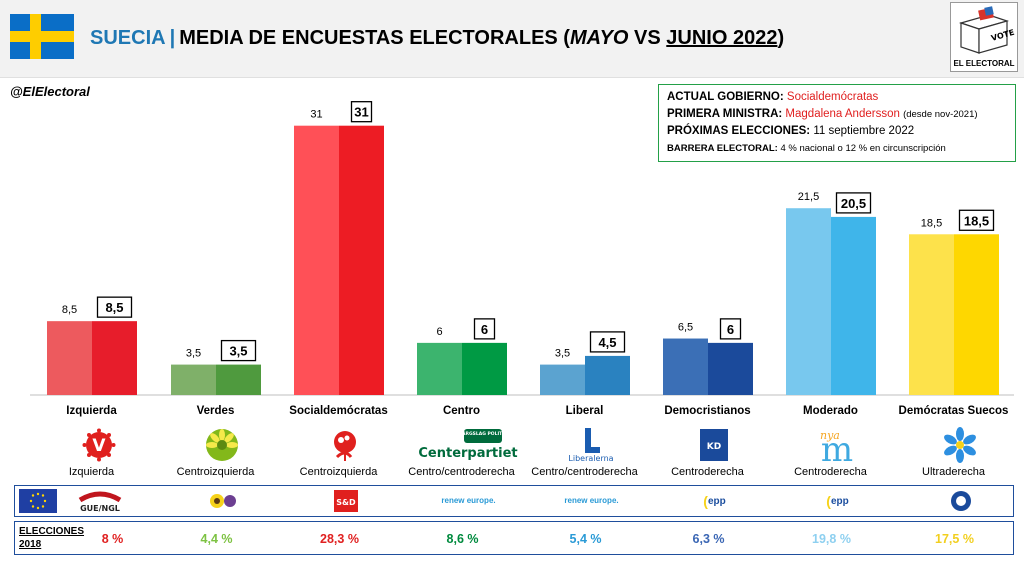  Describe the element at coordinates (954, 539) in the screenshot. I see `elections-2018-value: 17,5 %` at that location.